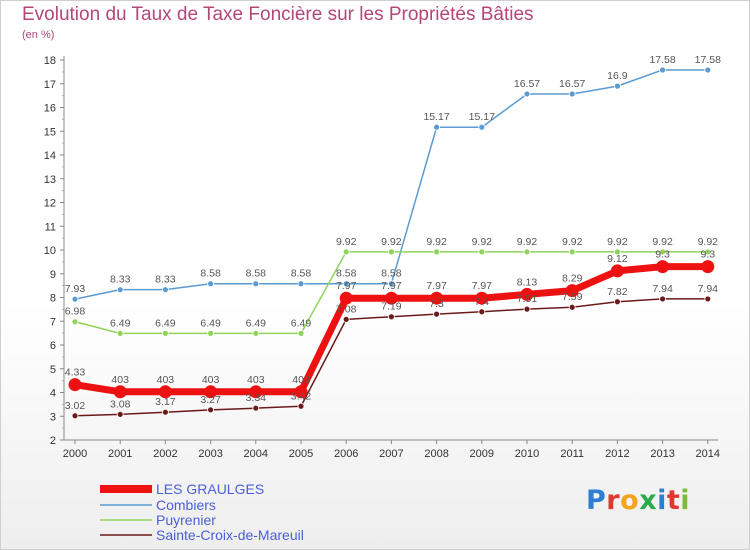 Image resolution: width=750 pixels, height=550 pixels. I want to click on data-label: 3.27, so click(210, 400).